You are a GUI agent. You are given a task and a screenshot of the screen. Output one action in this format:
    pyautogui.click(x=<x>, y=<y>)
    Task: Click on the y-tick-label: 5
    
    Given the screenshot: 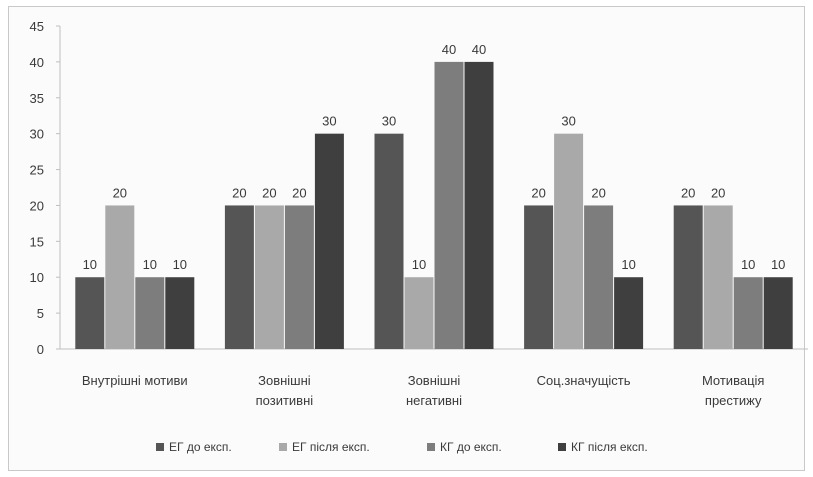 What is the action you would take?
    pyautogui.click(x=40, y=313)
    